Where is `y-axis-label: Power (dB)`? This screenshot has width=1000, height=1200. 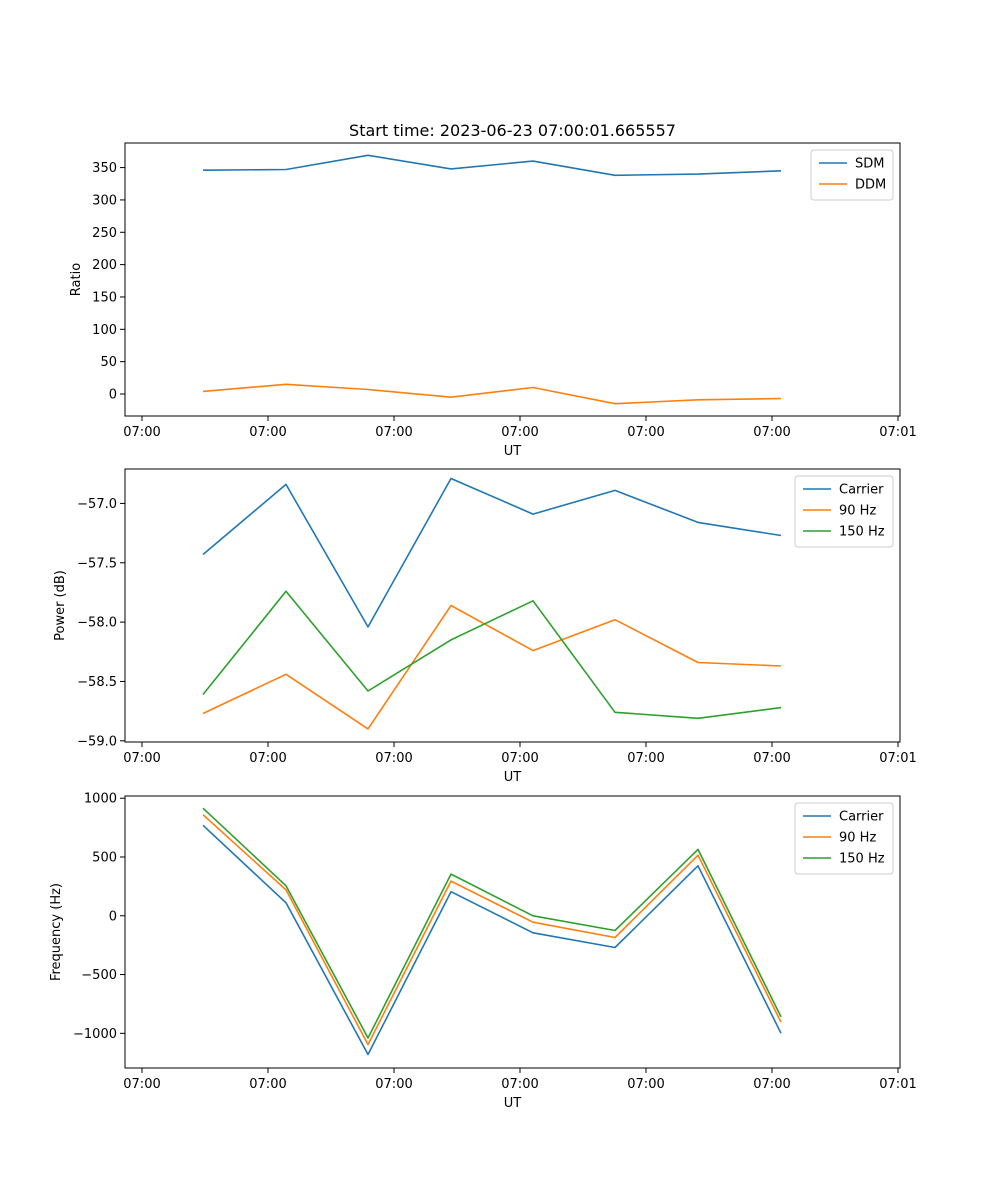 y-axis-label: Power (dB) is located at coordinates (60, 605).